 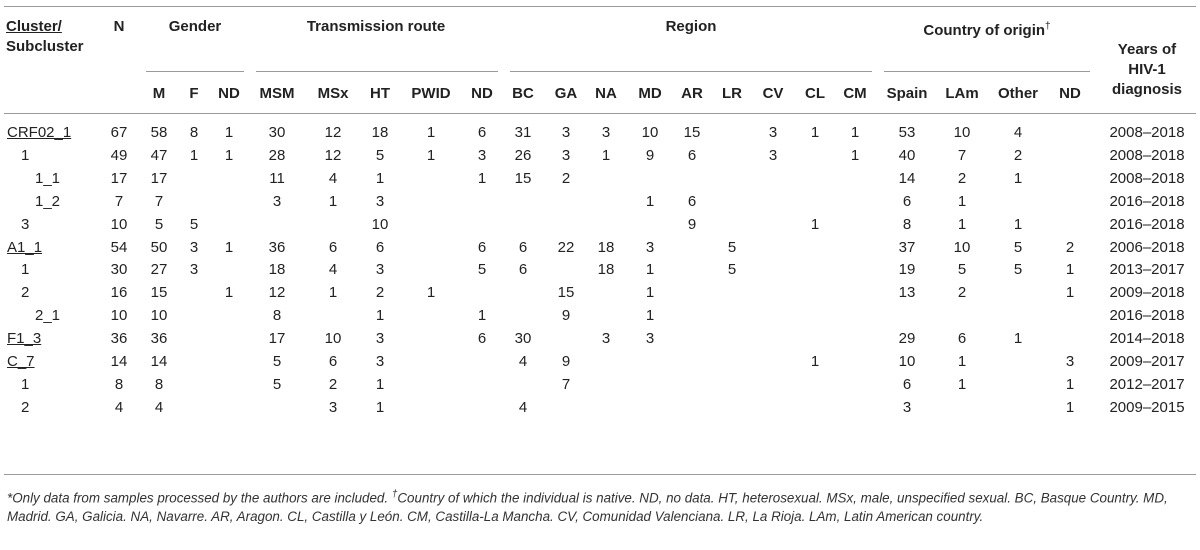 I want to click on footnote-mark-asterisk: *, so click(x=10, y=498).